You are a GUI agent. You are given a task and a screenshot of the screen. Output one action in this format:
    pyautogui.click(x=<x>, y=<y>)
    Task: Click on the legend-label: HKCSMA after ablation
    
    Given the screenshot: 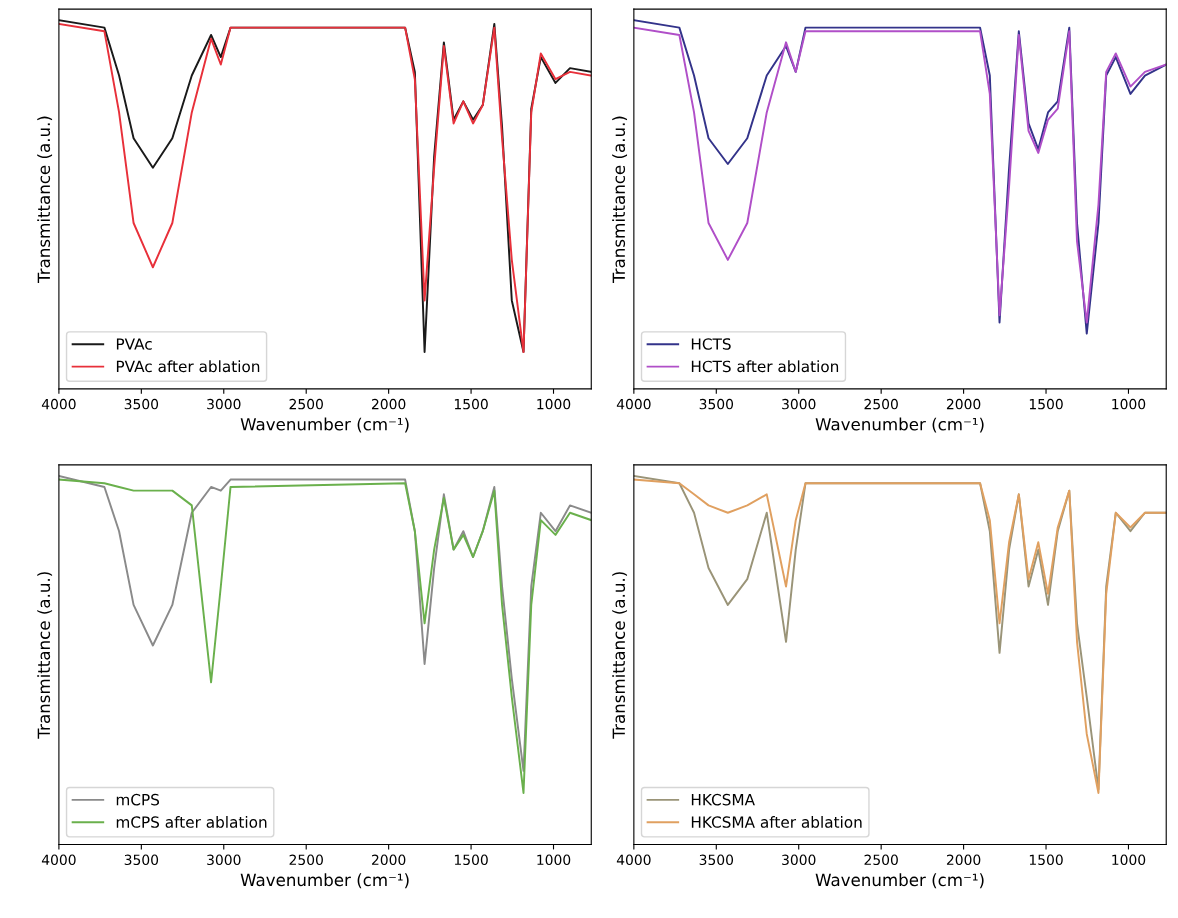 What is the action you would take?
    pyautogui.click(x=776, y=822)
    